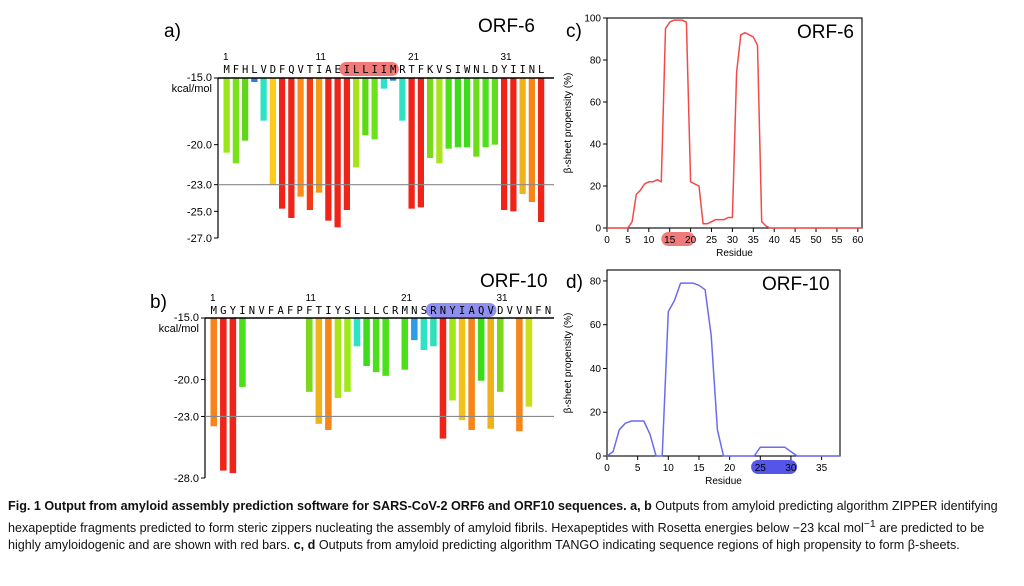 This screenshot has height=586, width=1024. I want to click on y-tick-label: 0, so click(598, 457).